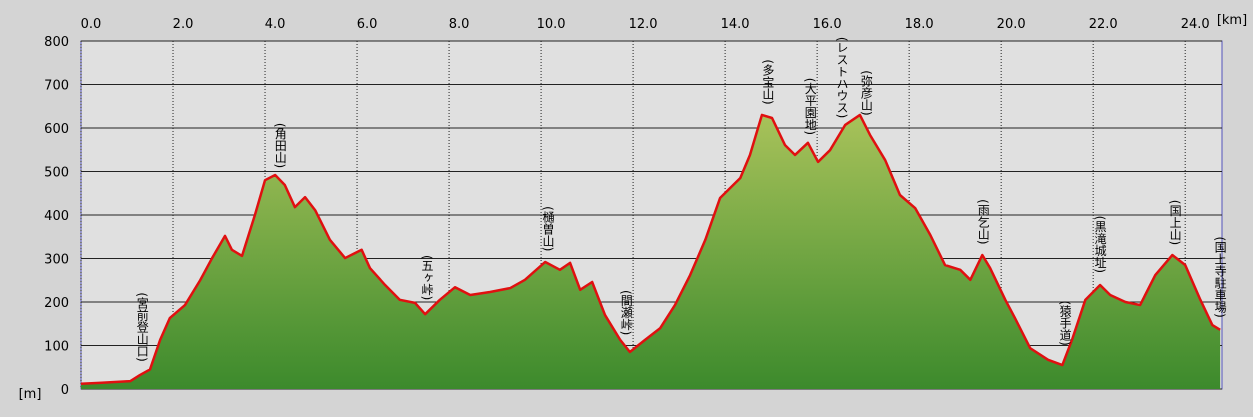 This screenshot has height=417, width=1253. Describe the element at coordinates (65, 390) in the screenshot. I see `y-tick-label: 0` at that location.